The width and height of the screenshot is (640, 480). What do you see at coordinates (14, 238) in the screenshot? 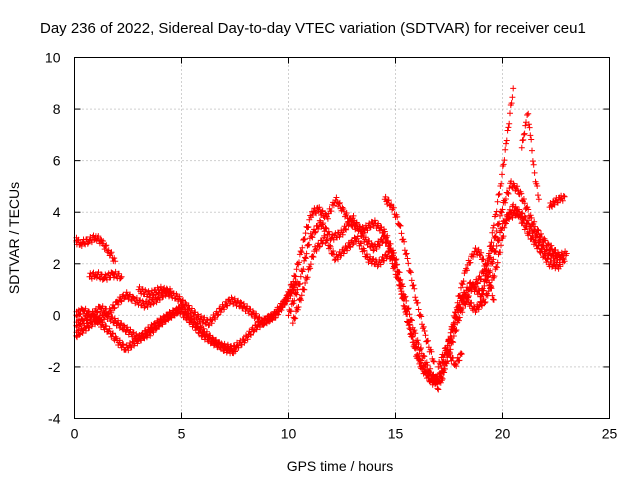
I see `y-axis-label: SDTVAR / TECUs` at bounding box center [14, 238].